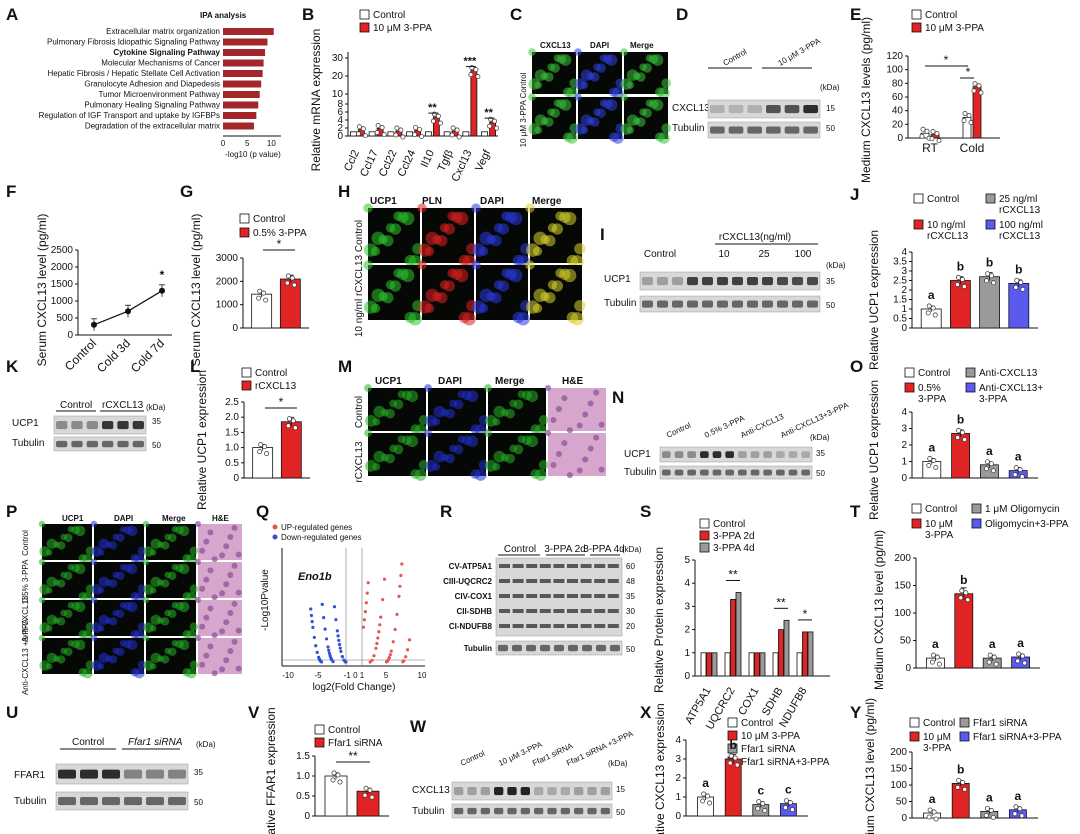 Image resolution: width=1080 pixels, height=834 pixels. What do you see at coordinates (1020, 643) in the screenshot?
I see `significance-letter: a` at bounding box center [1020, 643].